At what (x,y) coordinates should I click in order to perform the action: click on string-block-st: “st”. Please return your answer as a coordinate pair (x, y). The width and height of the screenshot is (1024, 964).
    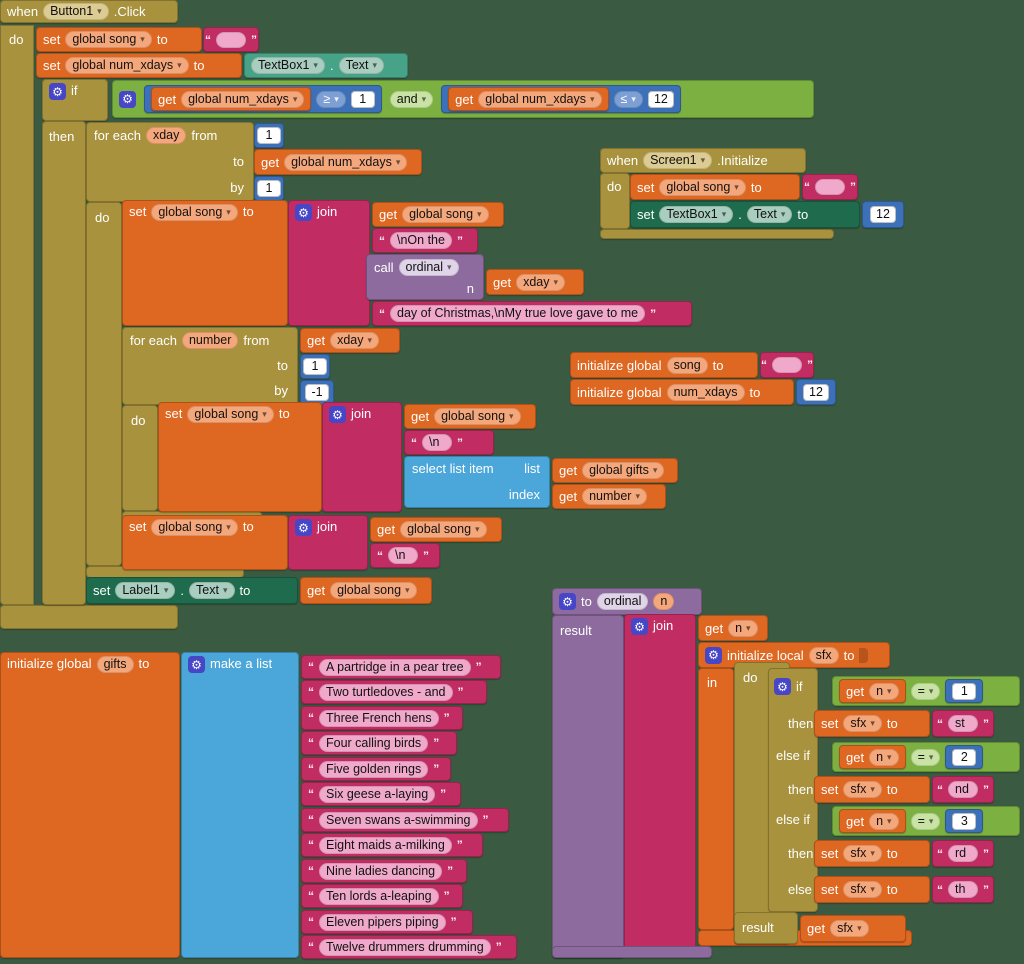
    Looking at the image, I should click on (963, 723).